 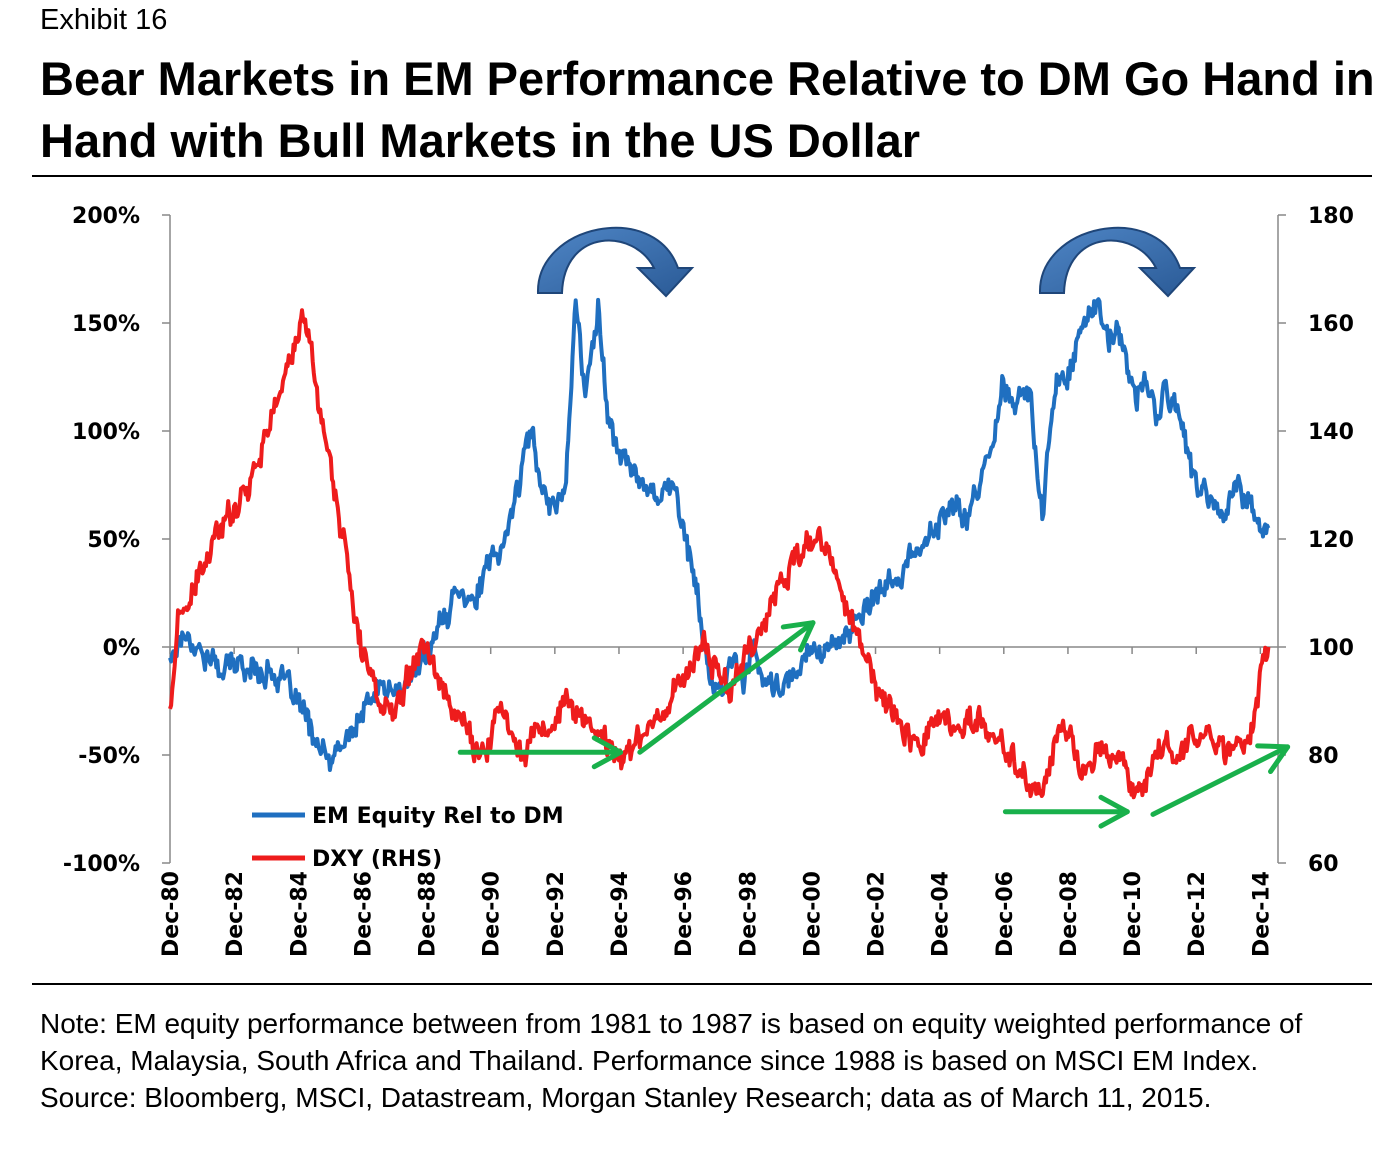 I want to click on legend-label-2: DXY (RHS), so click(x=377, y=859).